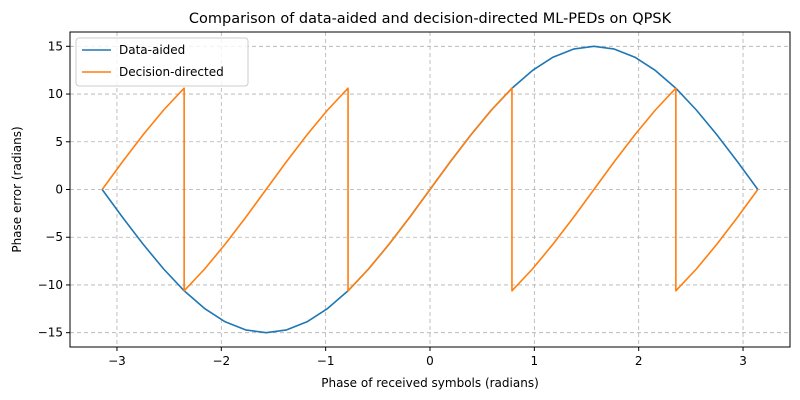  I want to click on x-tick-label: 1, so click(535, 361).